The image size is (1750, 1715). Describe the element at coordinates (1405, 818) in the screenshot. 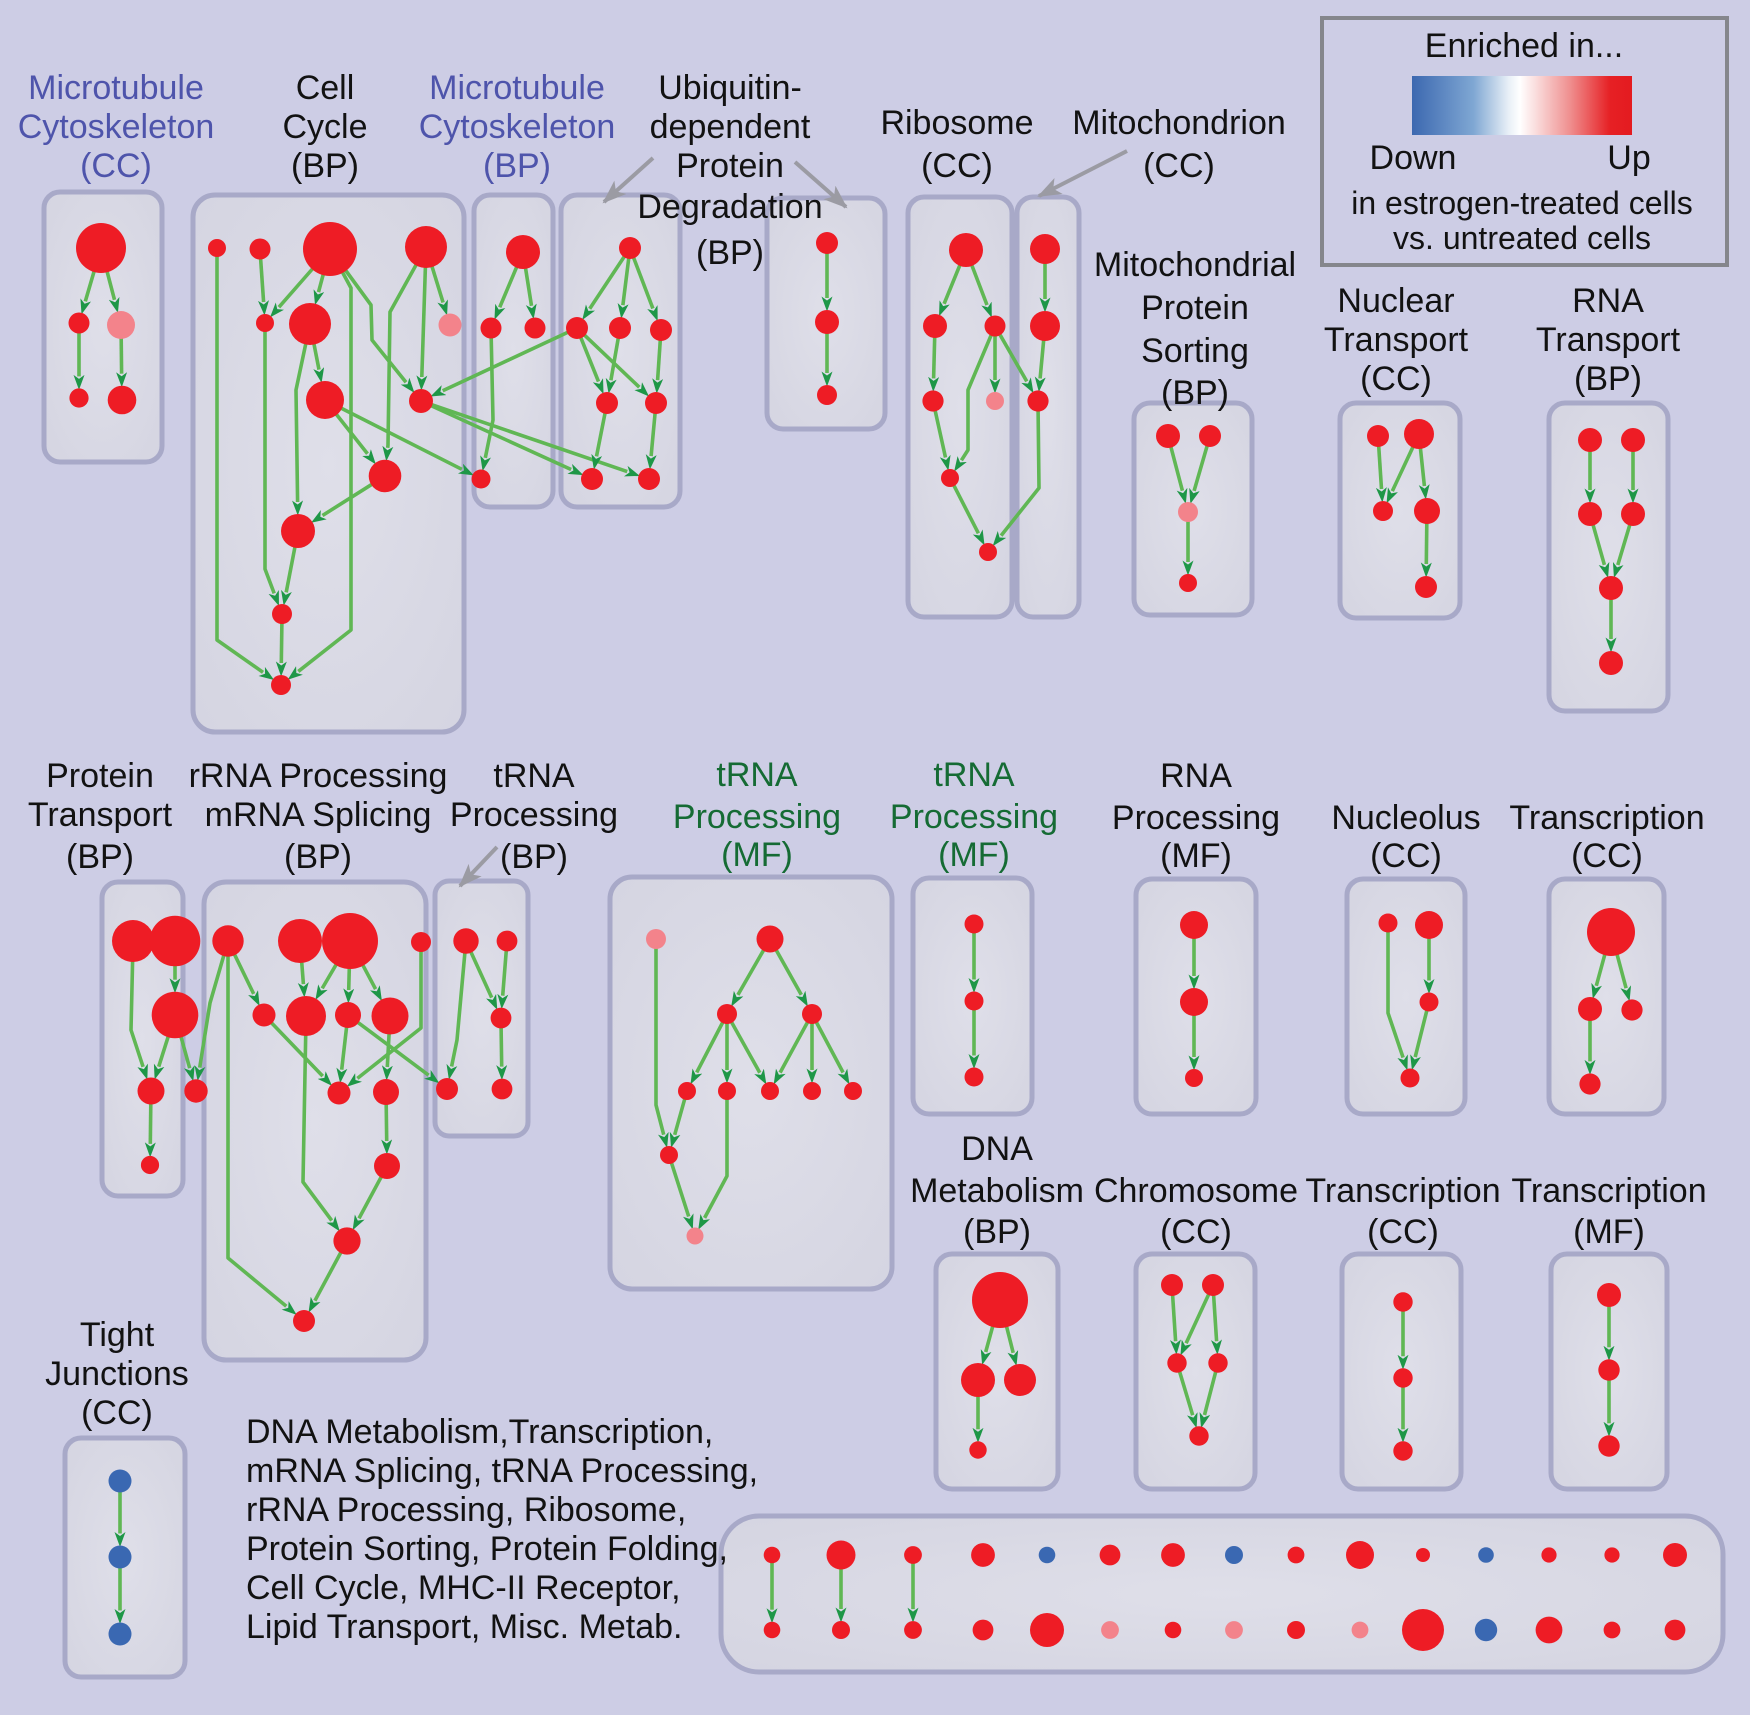

I see `svg-text: Nucleolus` at that location.